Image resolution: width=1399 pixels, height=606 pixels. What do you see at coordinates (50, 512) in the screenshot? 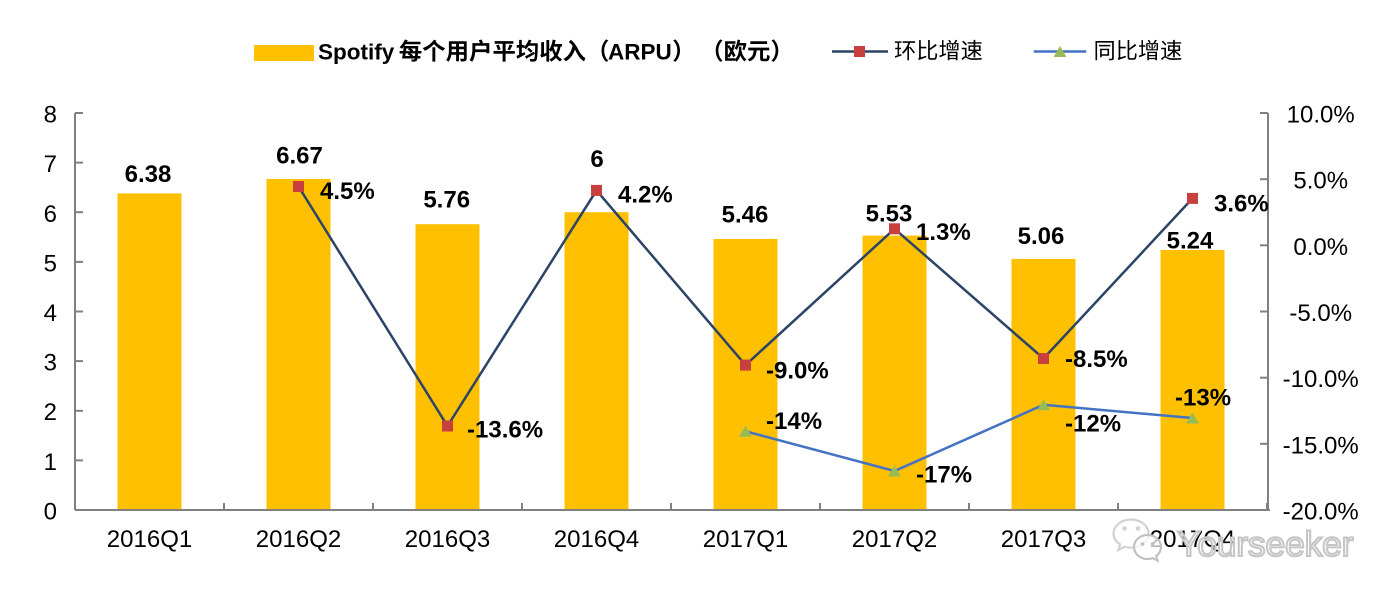
I see `svg-text: 0` at bounding box center [50, 512].